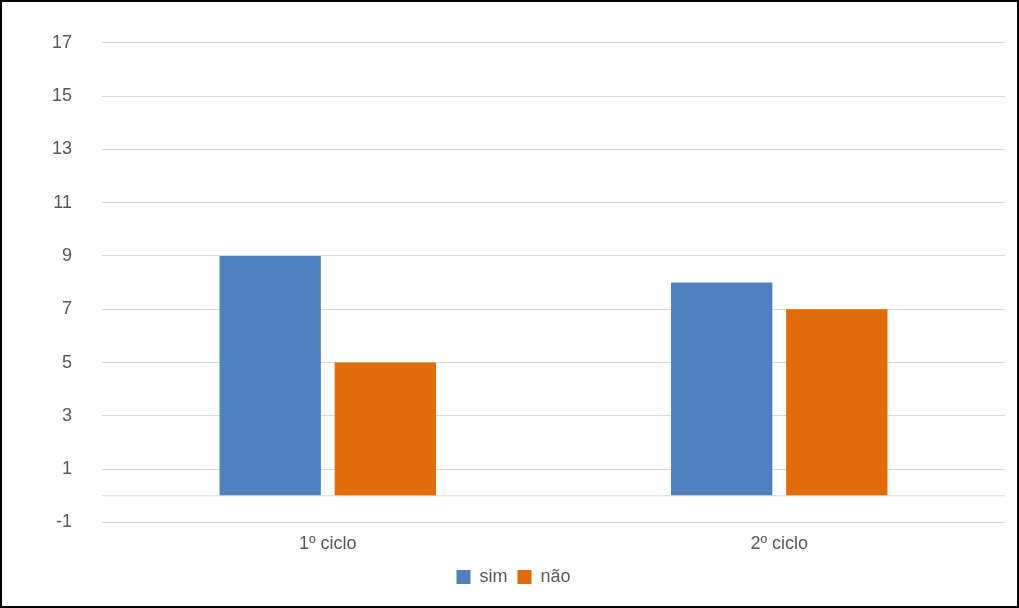 The height and width of the screenshot is (608, 1019). I want to click on y-tick-label: -1, so click(64, 521).